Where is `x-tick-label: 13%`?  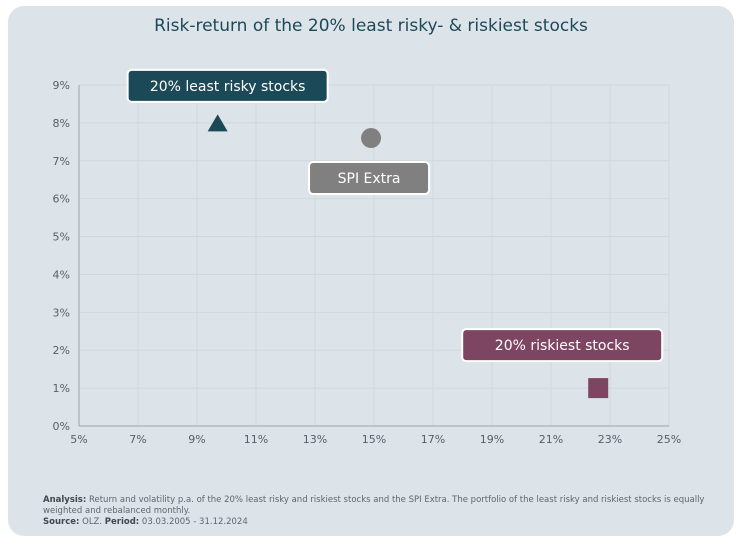
x-tick-label: 13% is located at coordinates (315, 439).